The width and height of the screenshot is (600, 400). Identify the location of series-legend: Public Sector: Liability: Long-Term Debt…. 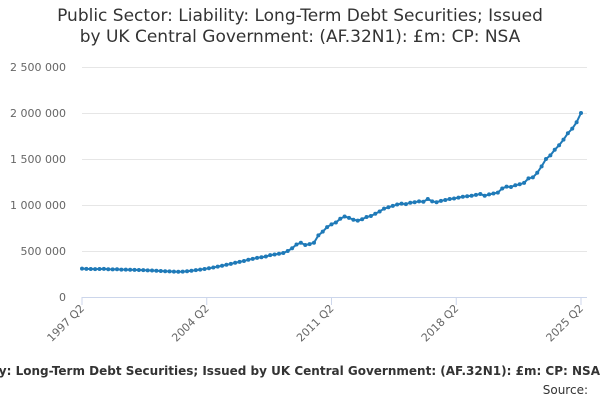
(300, 373).